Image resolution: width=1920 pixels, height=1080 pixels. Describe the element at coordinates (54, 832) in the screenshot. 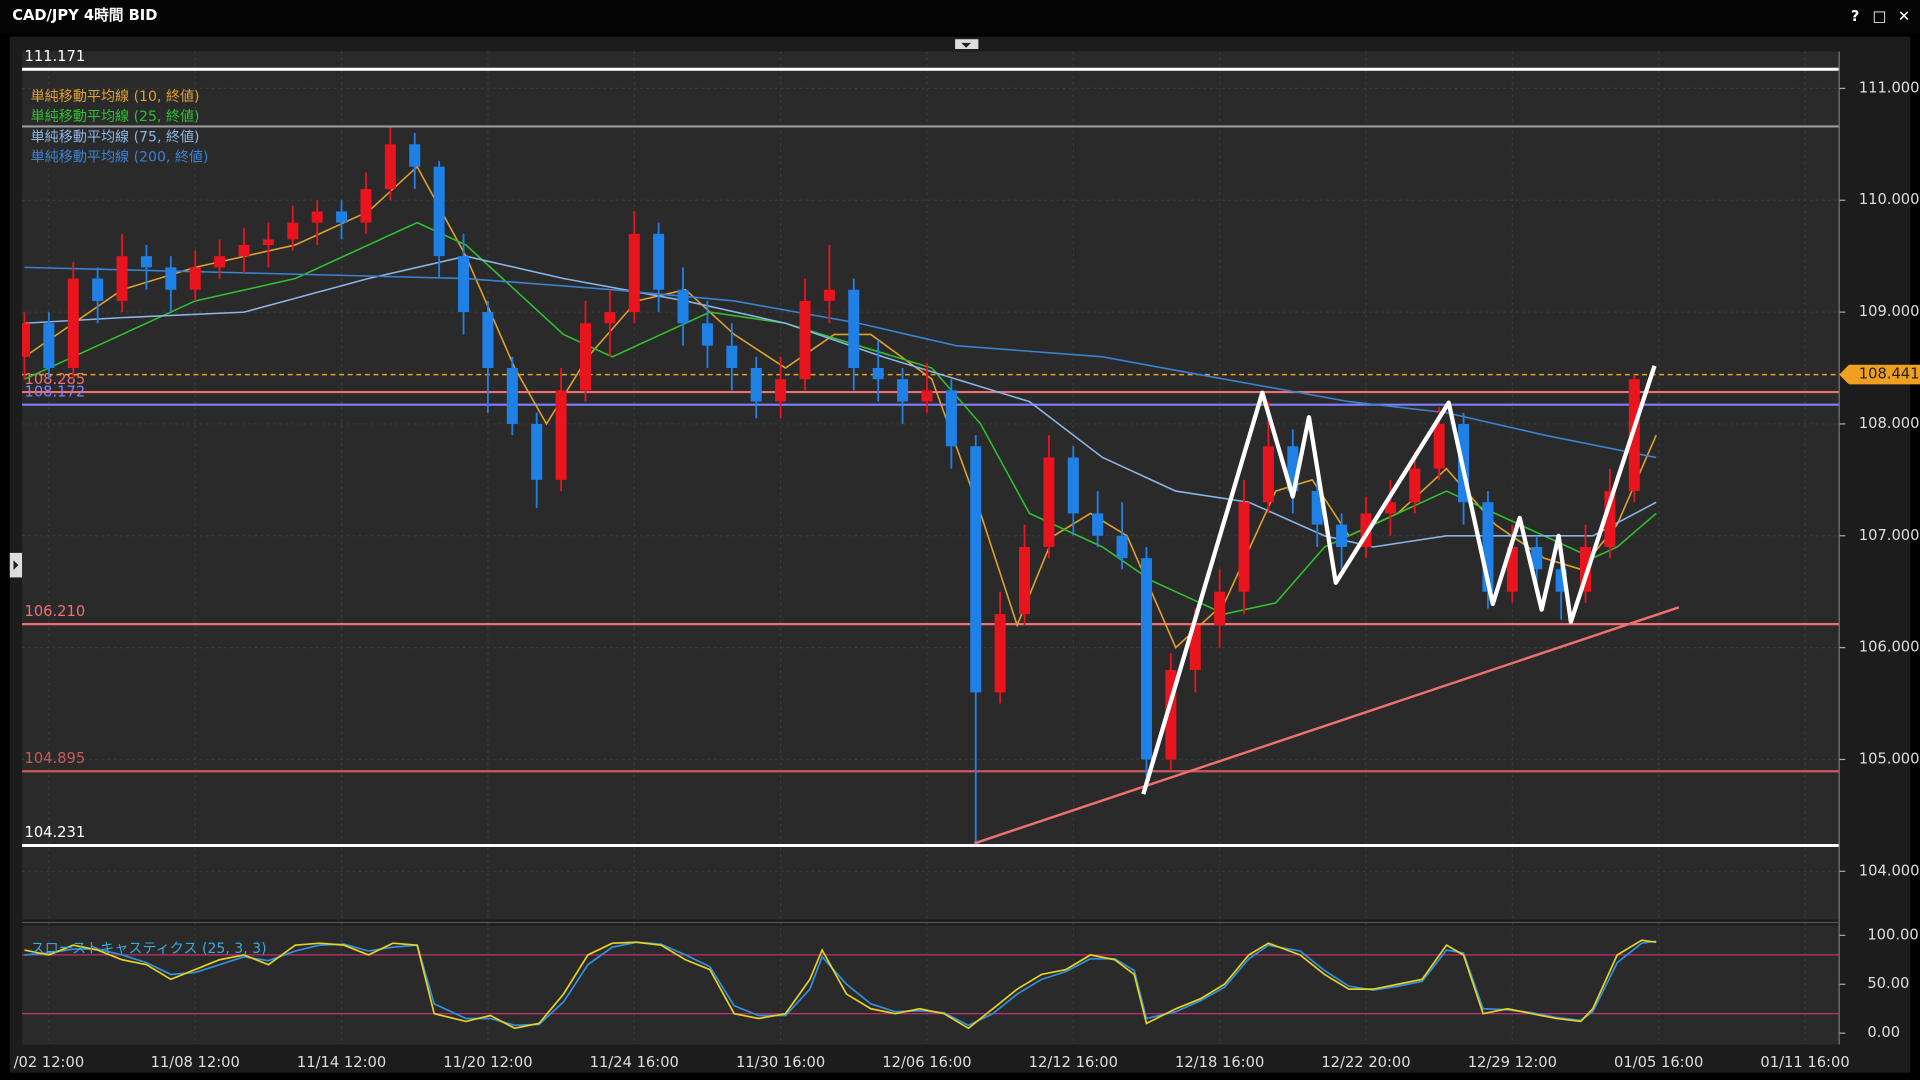

I see `level-label: 104.231` at that location.